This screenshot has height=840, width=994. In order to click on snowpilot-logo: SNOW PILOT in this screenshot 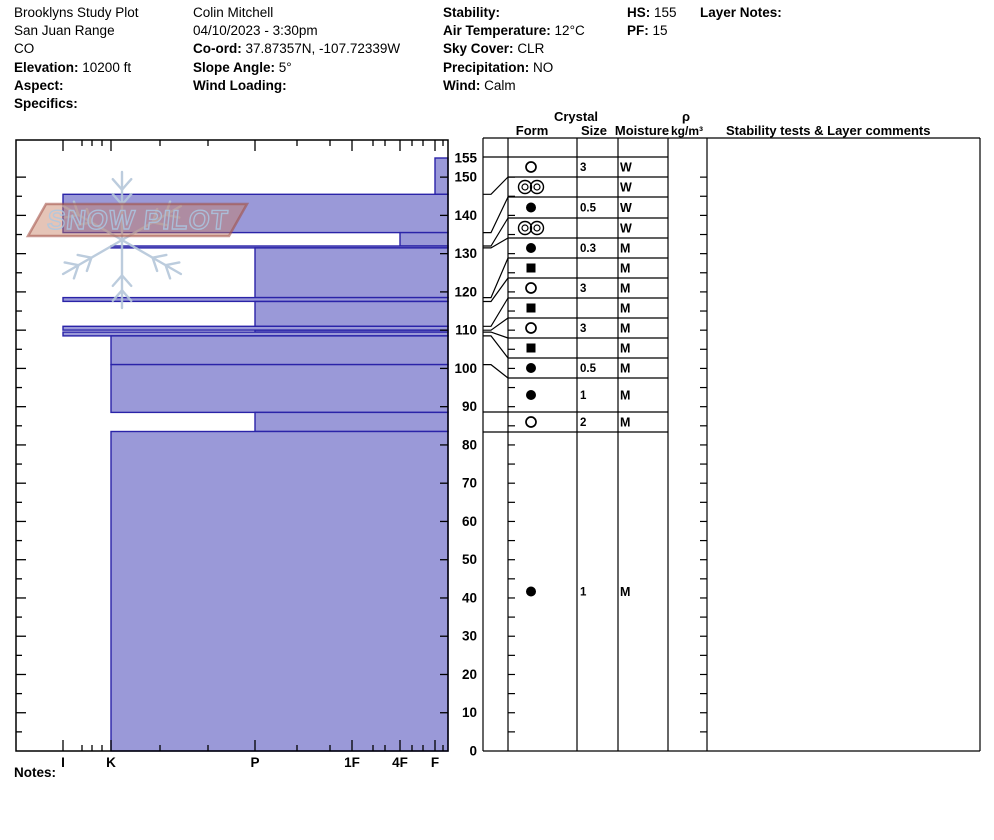, I will do `click(137, 240)`.